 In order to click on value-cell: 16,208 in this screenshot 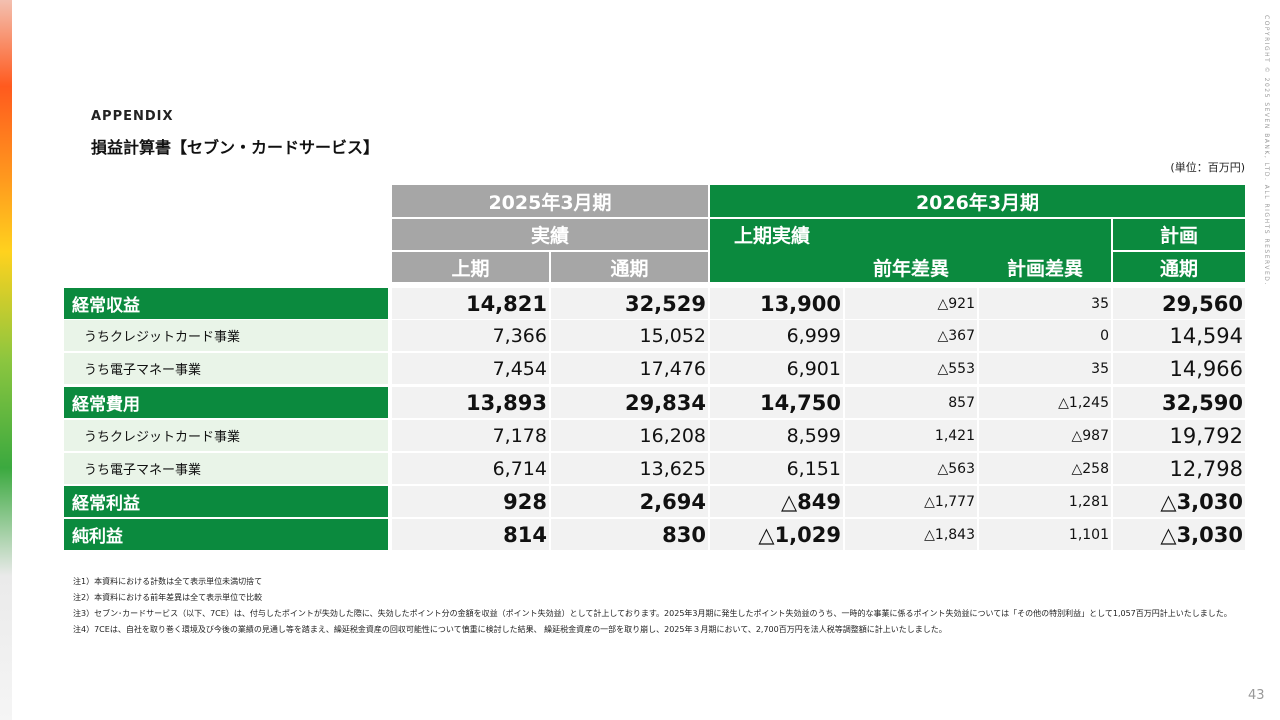, I will do `click(629, 435)`.